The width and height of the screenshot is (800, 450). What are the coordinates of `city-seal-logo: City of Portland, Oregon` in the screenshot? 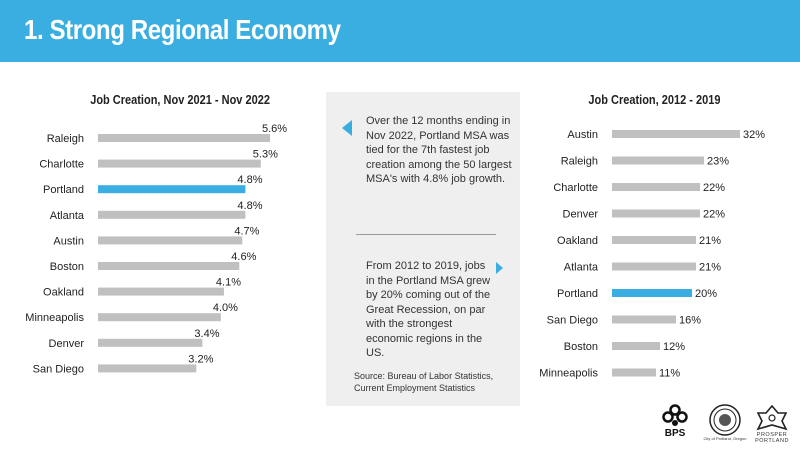 It's located at (725, 424).